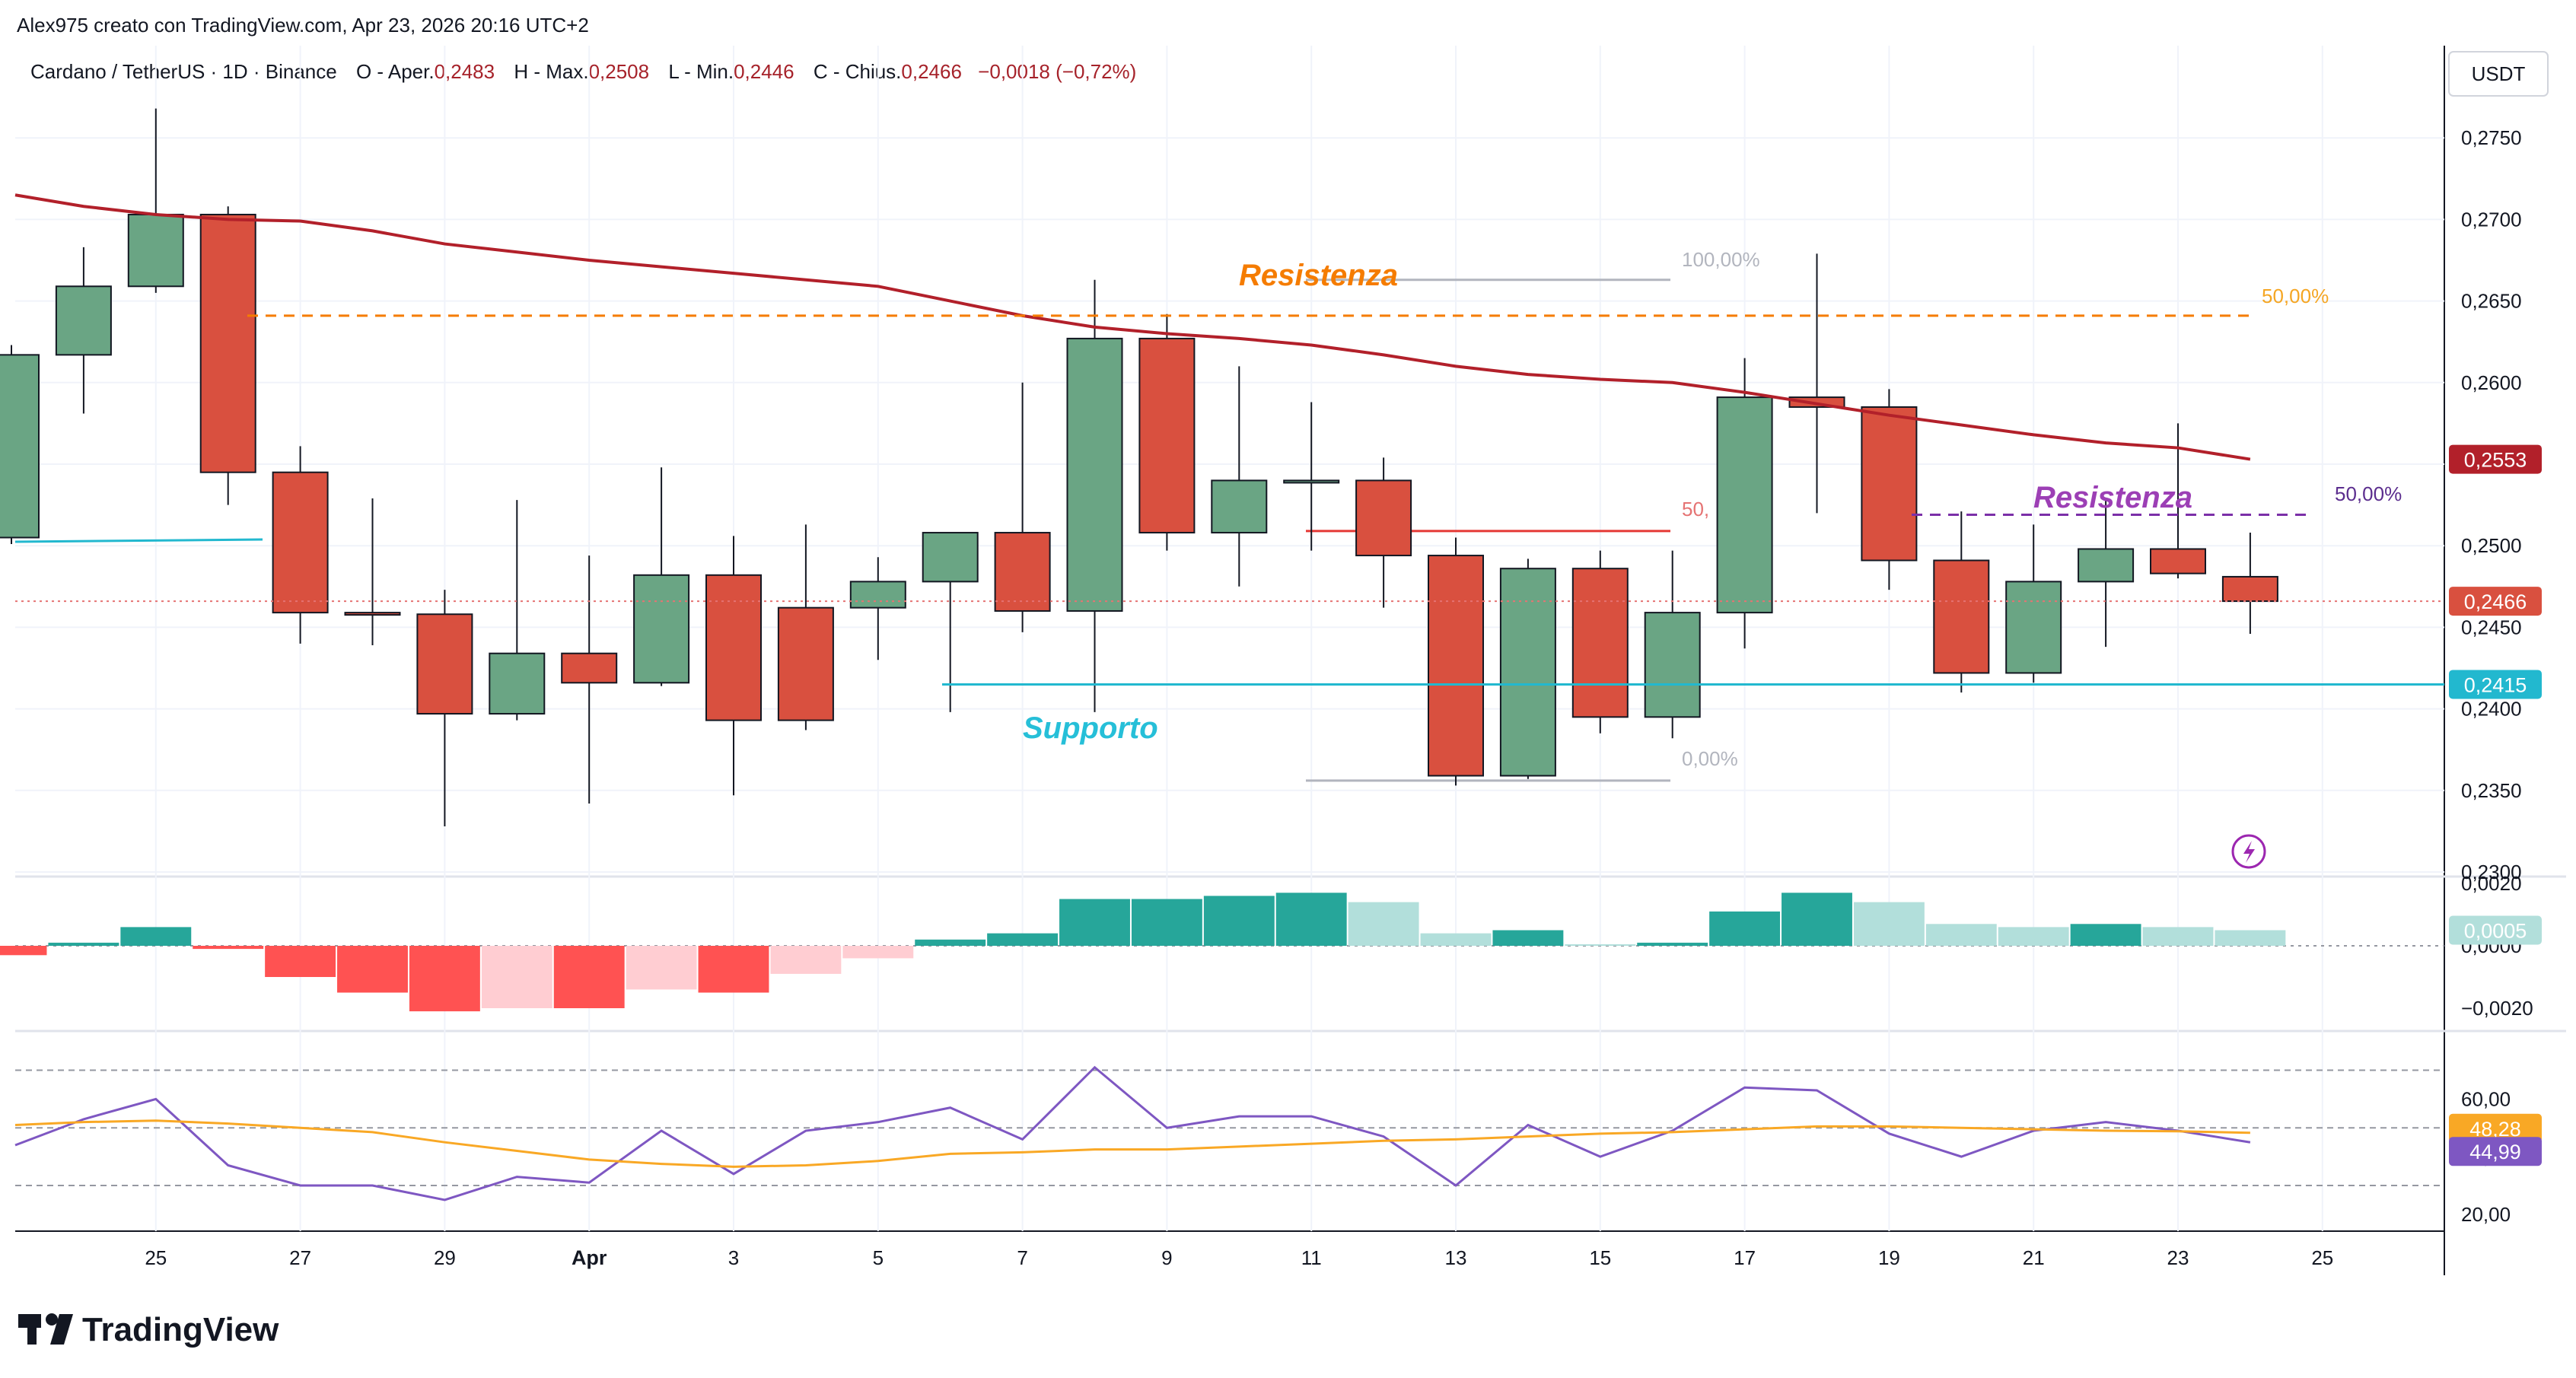  I want to click on time-tick-label: 13, so click(1456, 1258).